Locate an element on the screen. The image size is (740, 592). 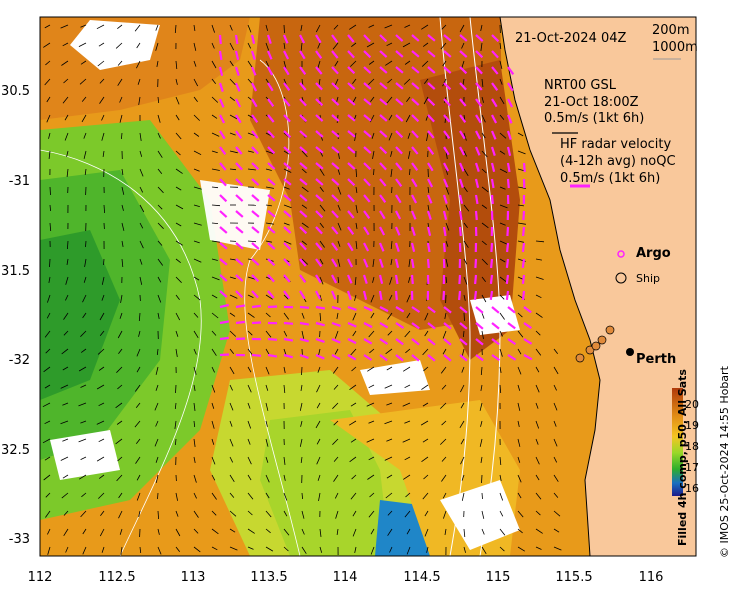
argo-label: Argo is located at coordinates (653, 253).